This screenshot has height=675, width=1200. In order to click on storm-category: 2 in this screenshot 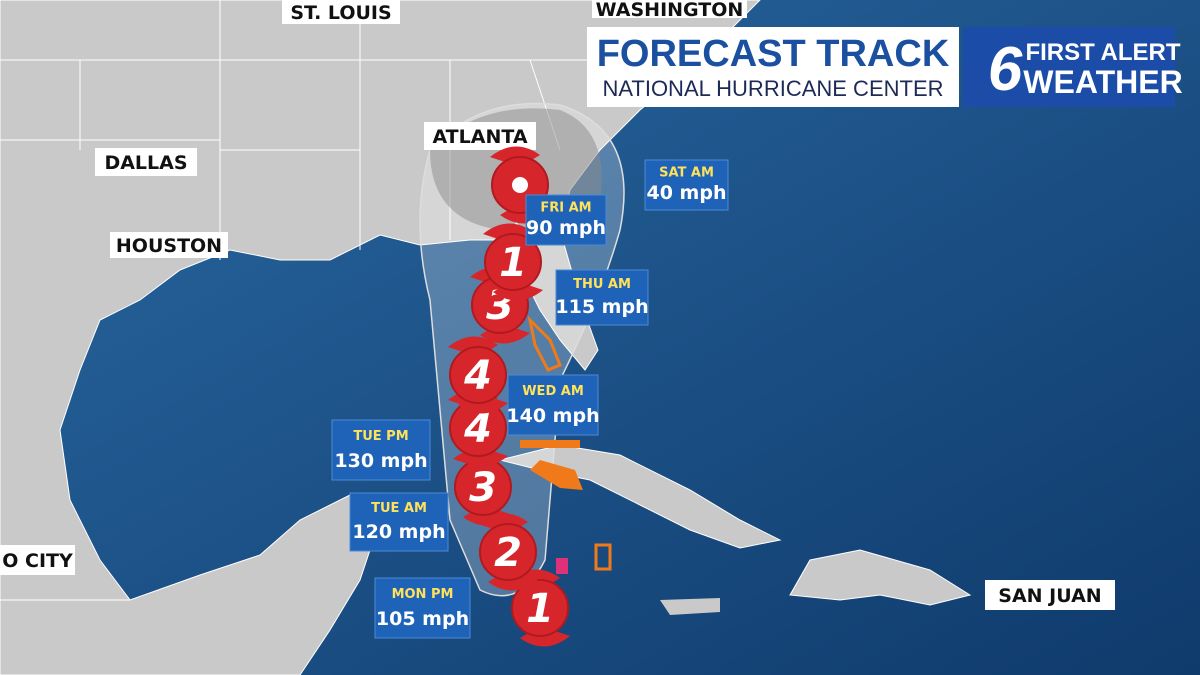, I will do `click(508, 553)`.